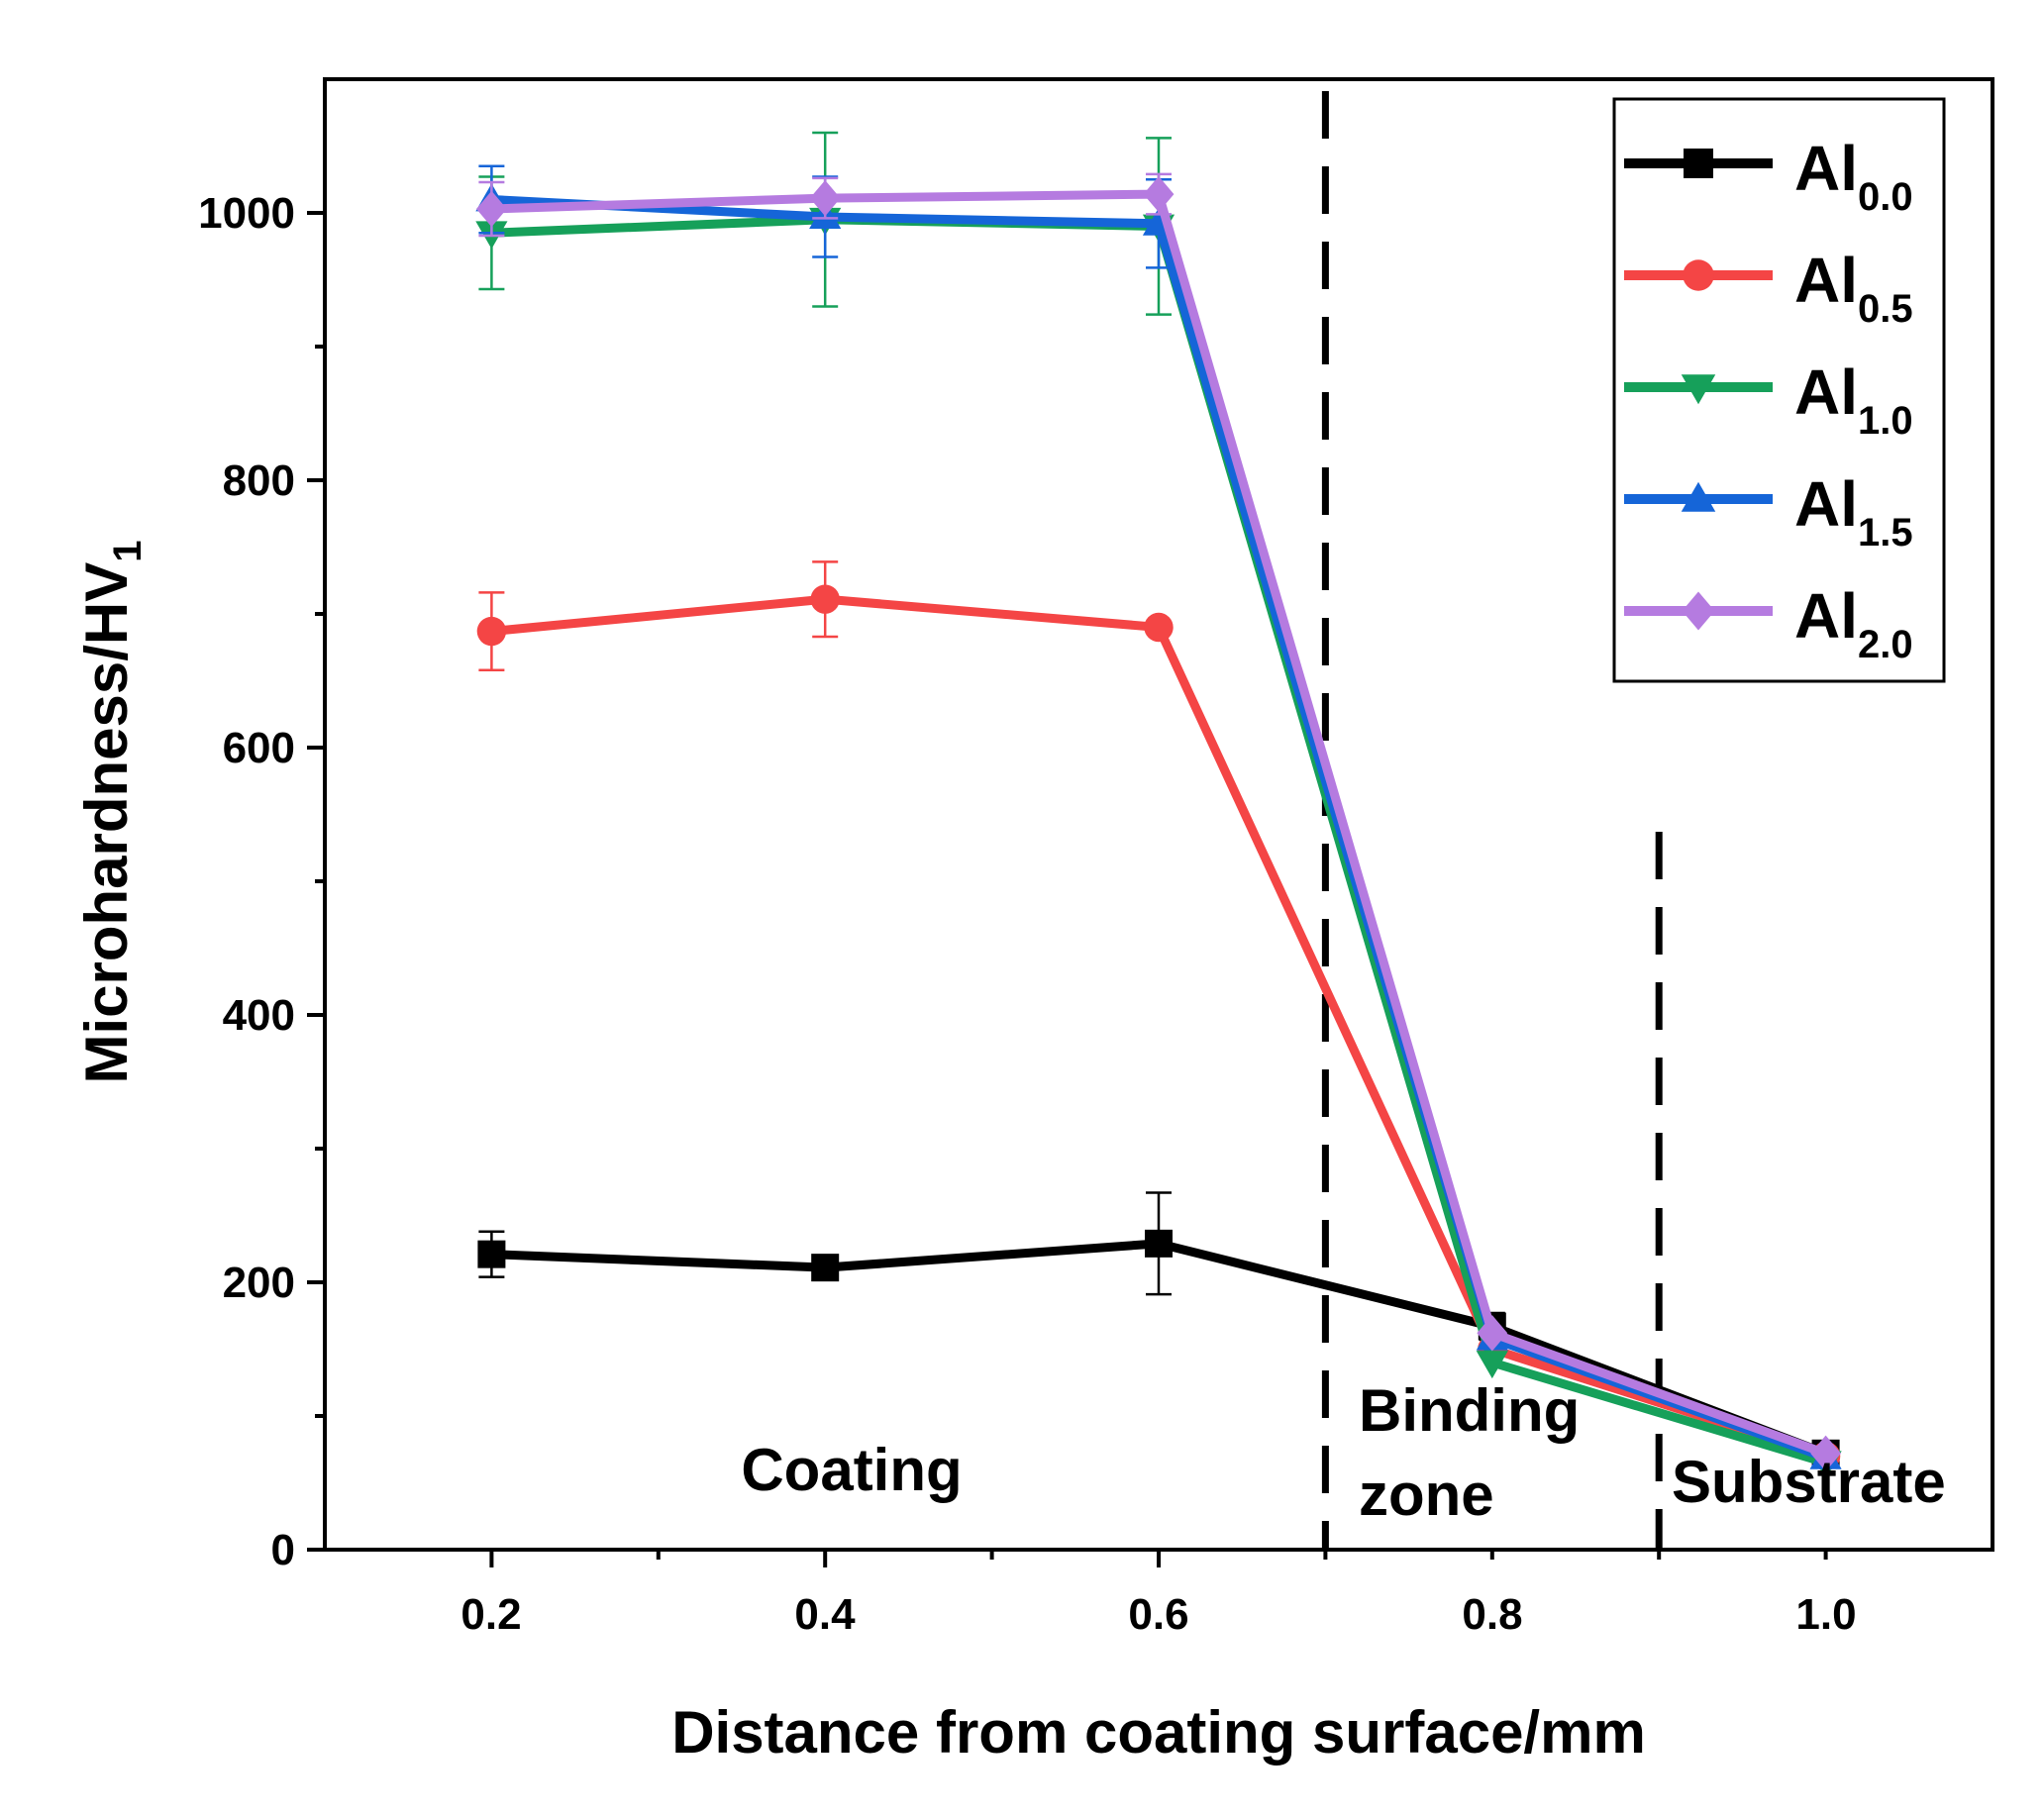 This screenshot has width=2044, height=1818. I want to click on x-axis-title: Distance from coating surface/mm, so click(1158, 1732).